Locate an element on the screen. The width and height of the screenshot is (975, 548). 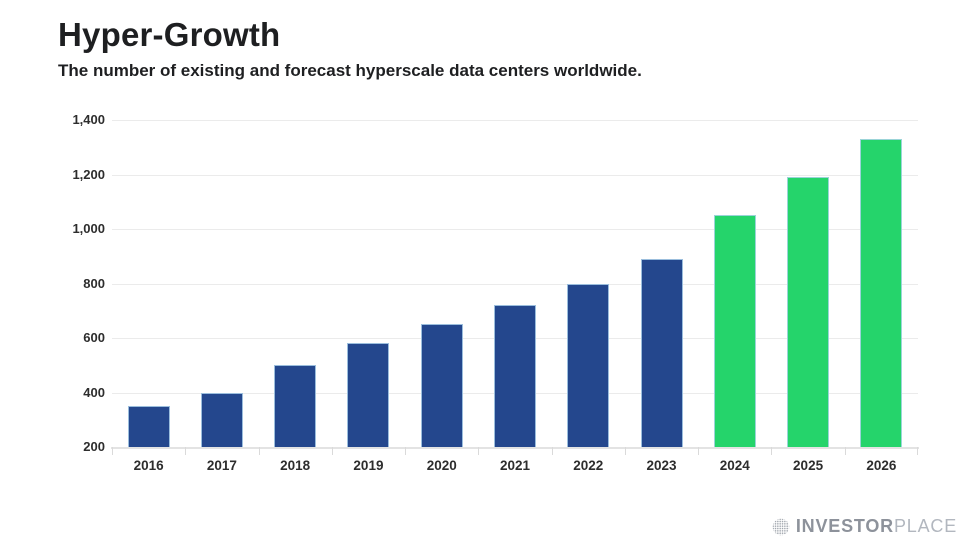
bar-2022 is located at coordinates (588, 365).